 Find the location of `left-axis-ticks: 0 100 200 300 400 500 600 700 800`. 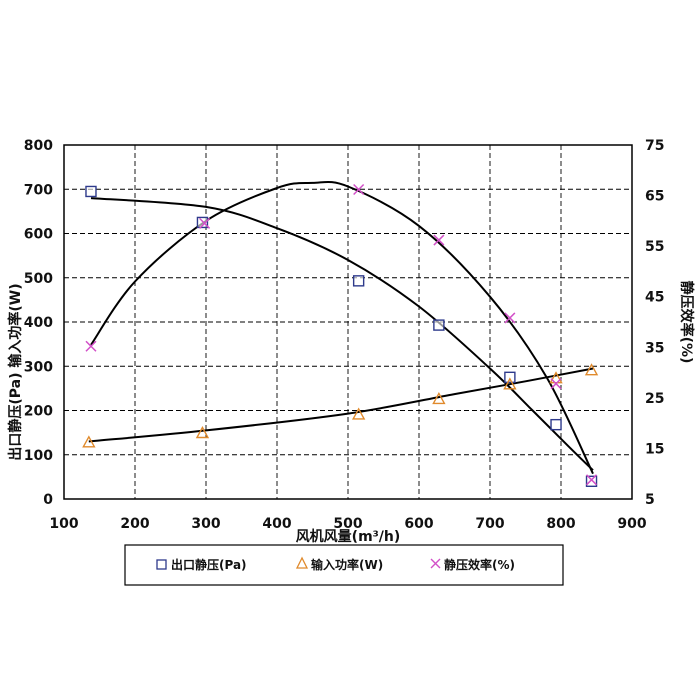

left-axis-ticks: 0 100 200 300 400 500 600 700 800 is located at coordinates (38, 323).